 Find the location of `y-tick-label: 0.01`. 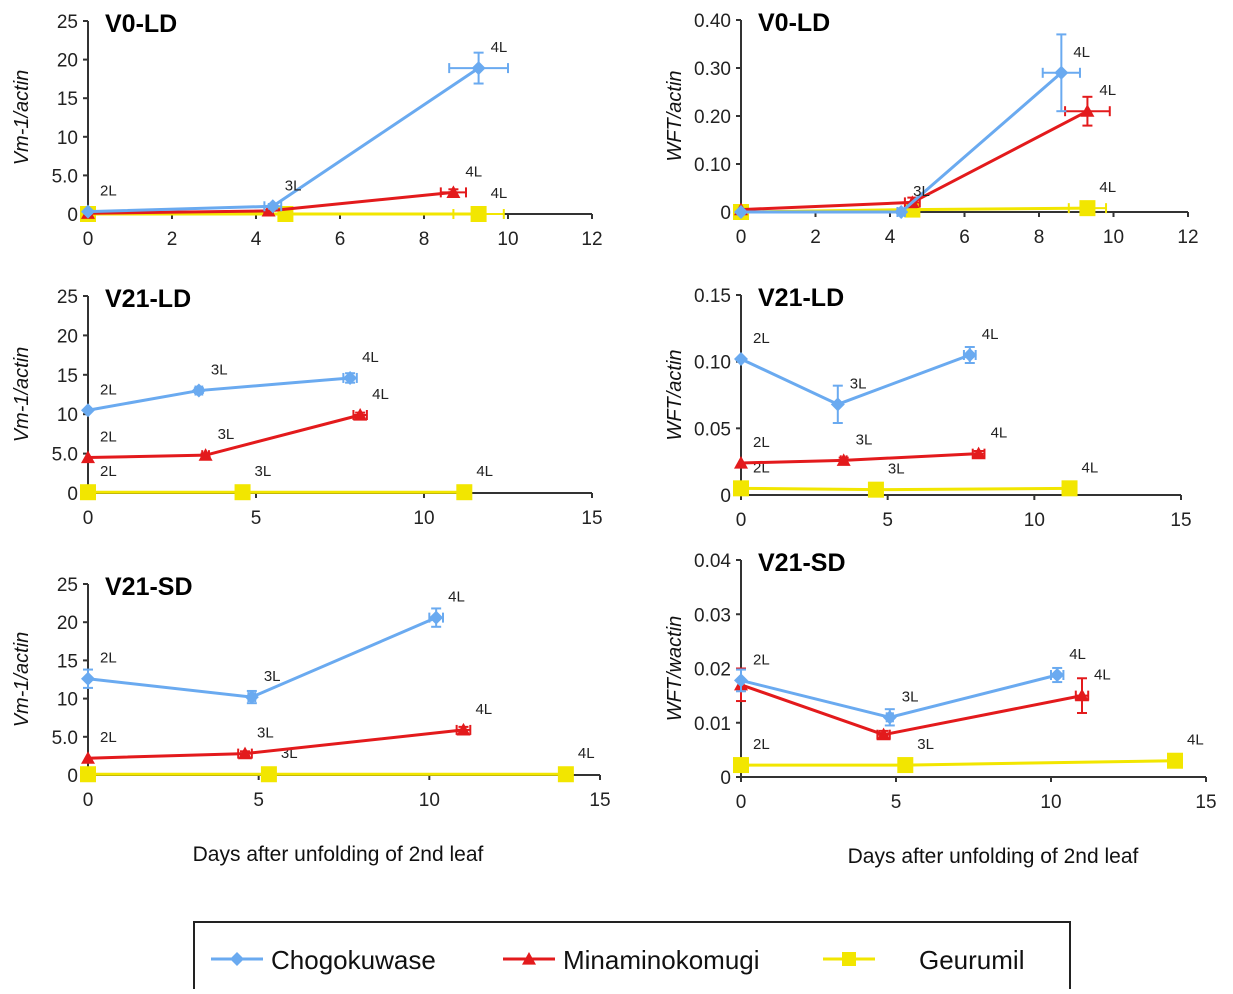

y-tick-label: 0.01 is located at coordinates (712, 724).